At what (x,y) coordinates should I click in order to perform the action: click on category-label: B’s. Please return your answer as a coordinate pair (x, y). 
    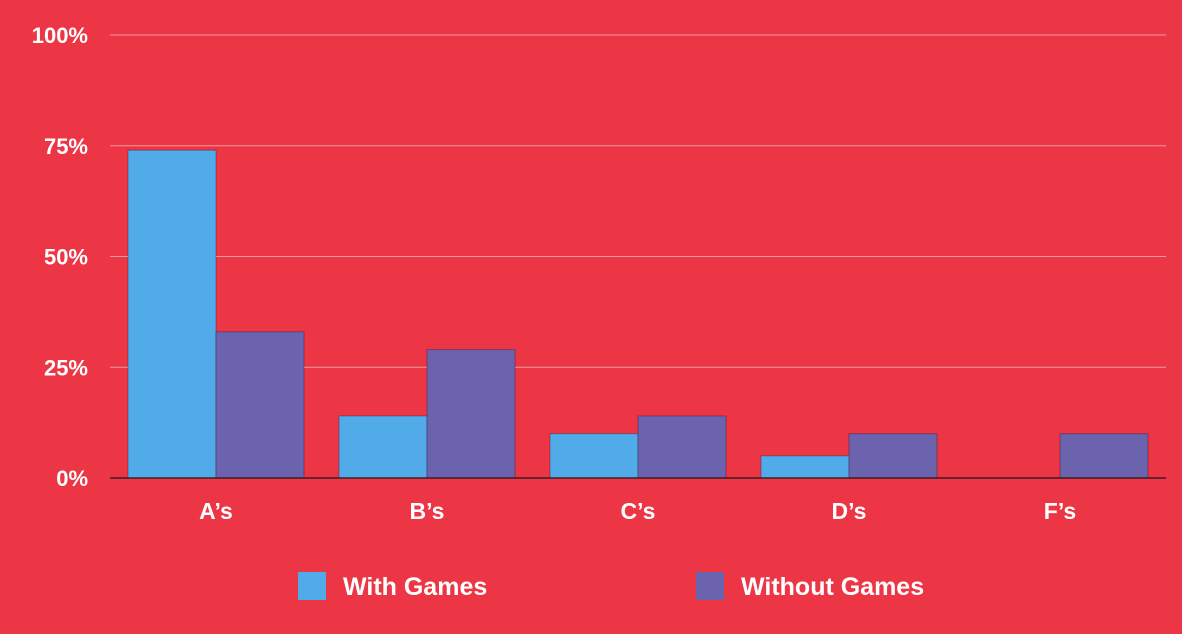
    Looking at the image, I should click on (427, 511).